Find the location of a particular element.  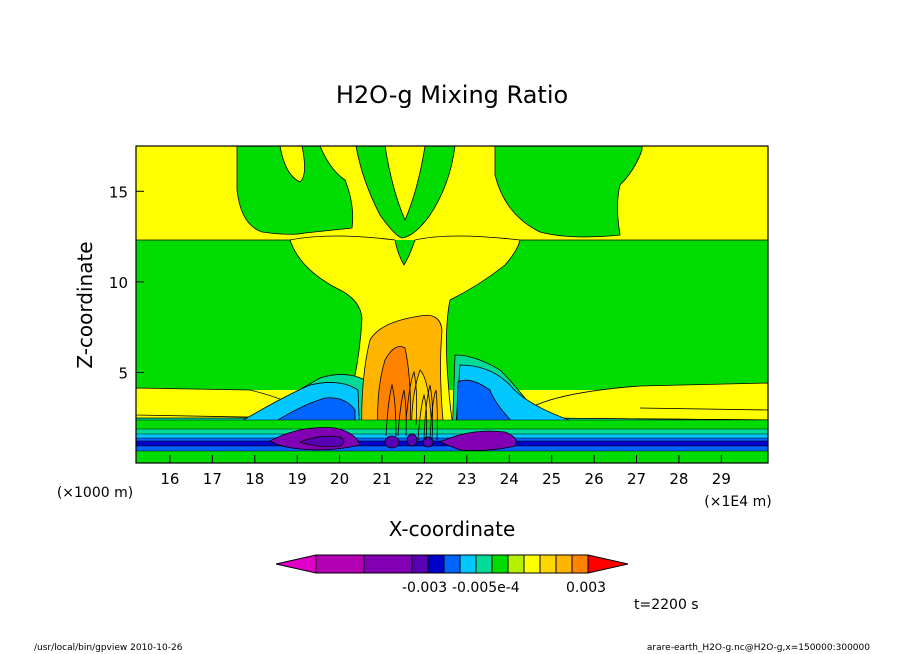

y-tick-label: 10 is located at coordinates (118, 283).